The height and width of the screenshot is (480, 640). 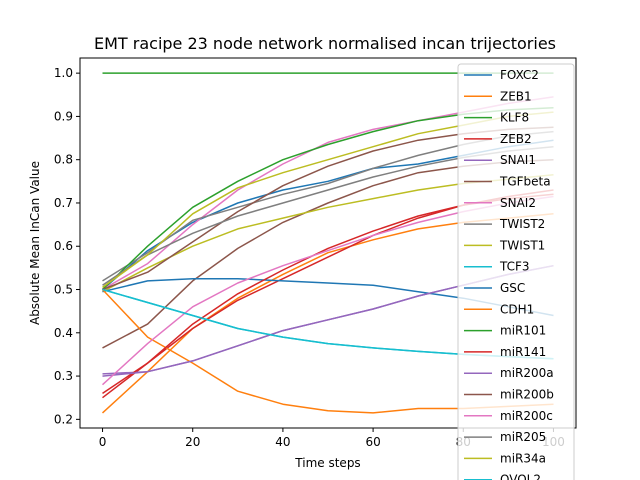 What do you see at coordinates (517, 309) in the screenshot?
I see `legend-label-cdh1: CDH1` at bounding box center [517, 309].